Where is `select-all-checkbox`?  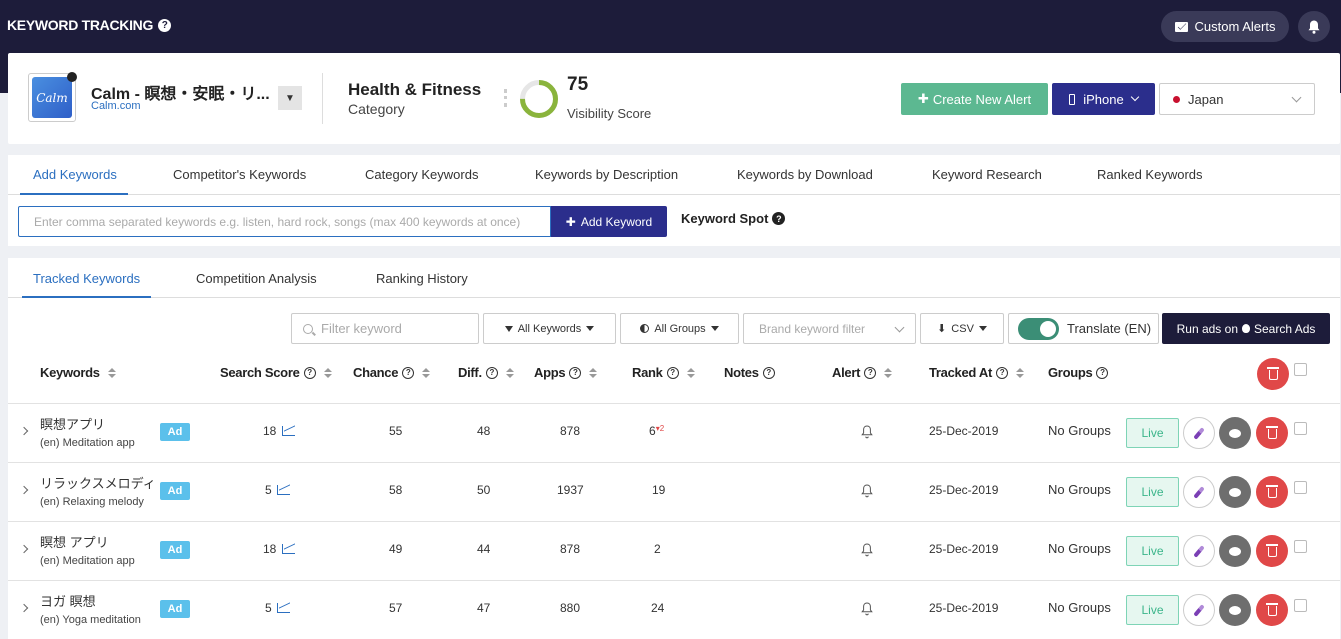
select-all-checkbox is located at coordinates (1300, 369).